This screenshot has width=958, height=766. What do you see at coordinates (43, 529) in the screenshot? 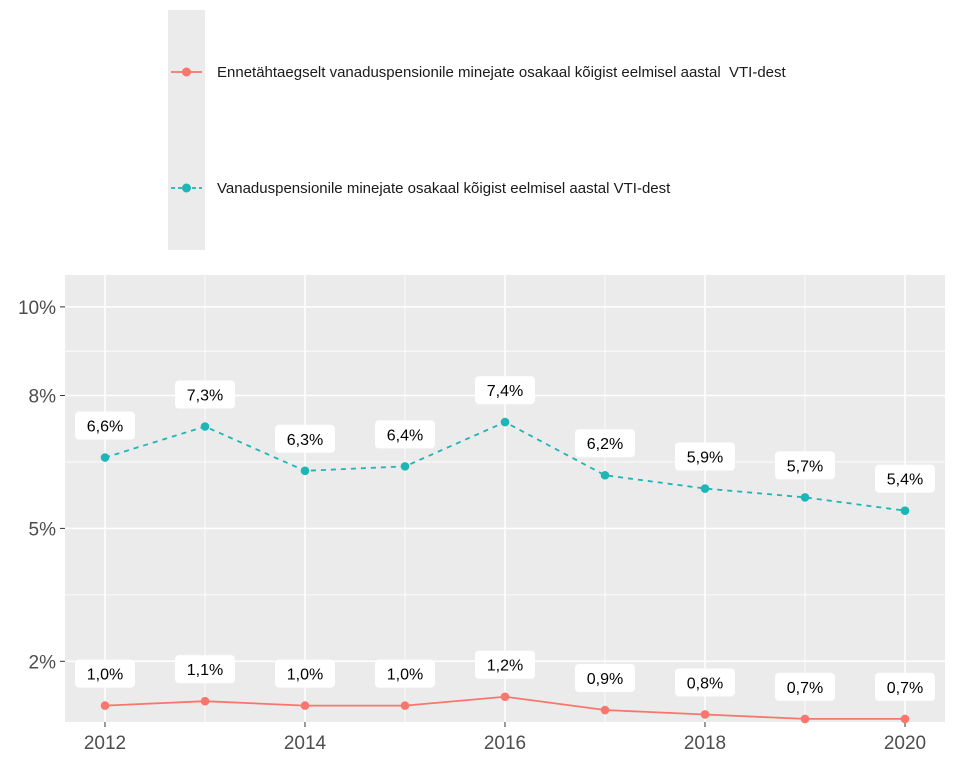
I see `y-axis-label: 5%` at bounding box center [43, 529].